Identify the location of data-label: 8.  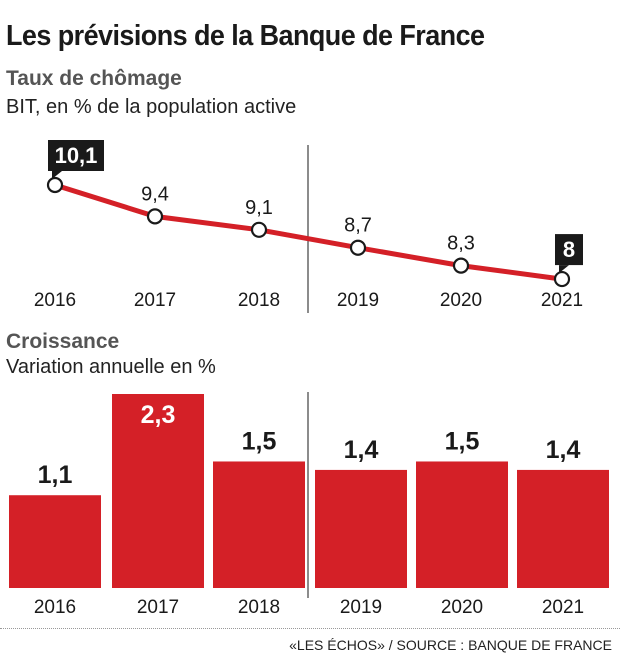
(569, 249).